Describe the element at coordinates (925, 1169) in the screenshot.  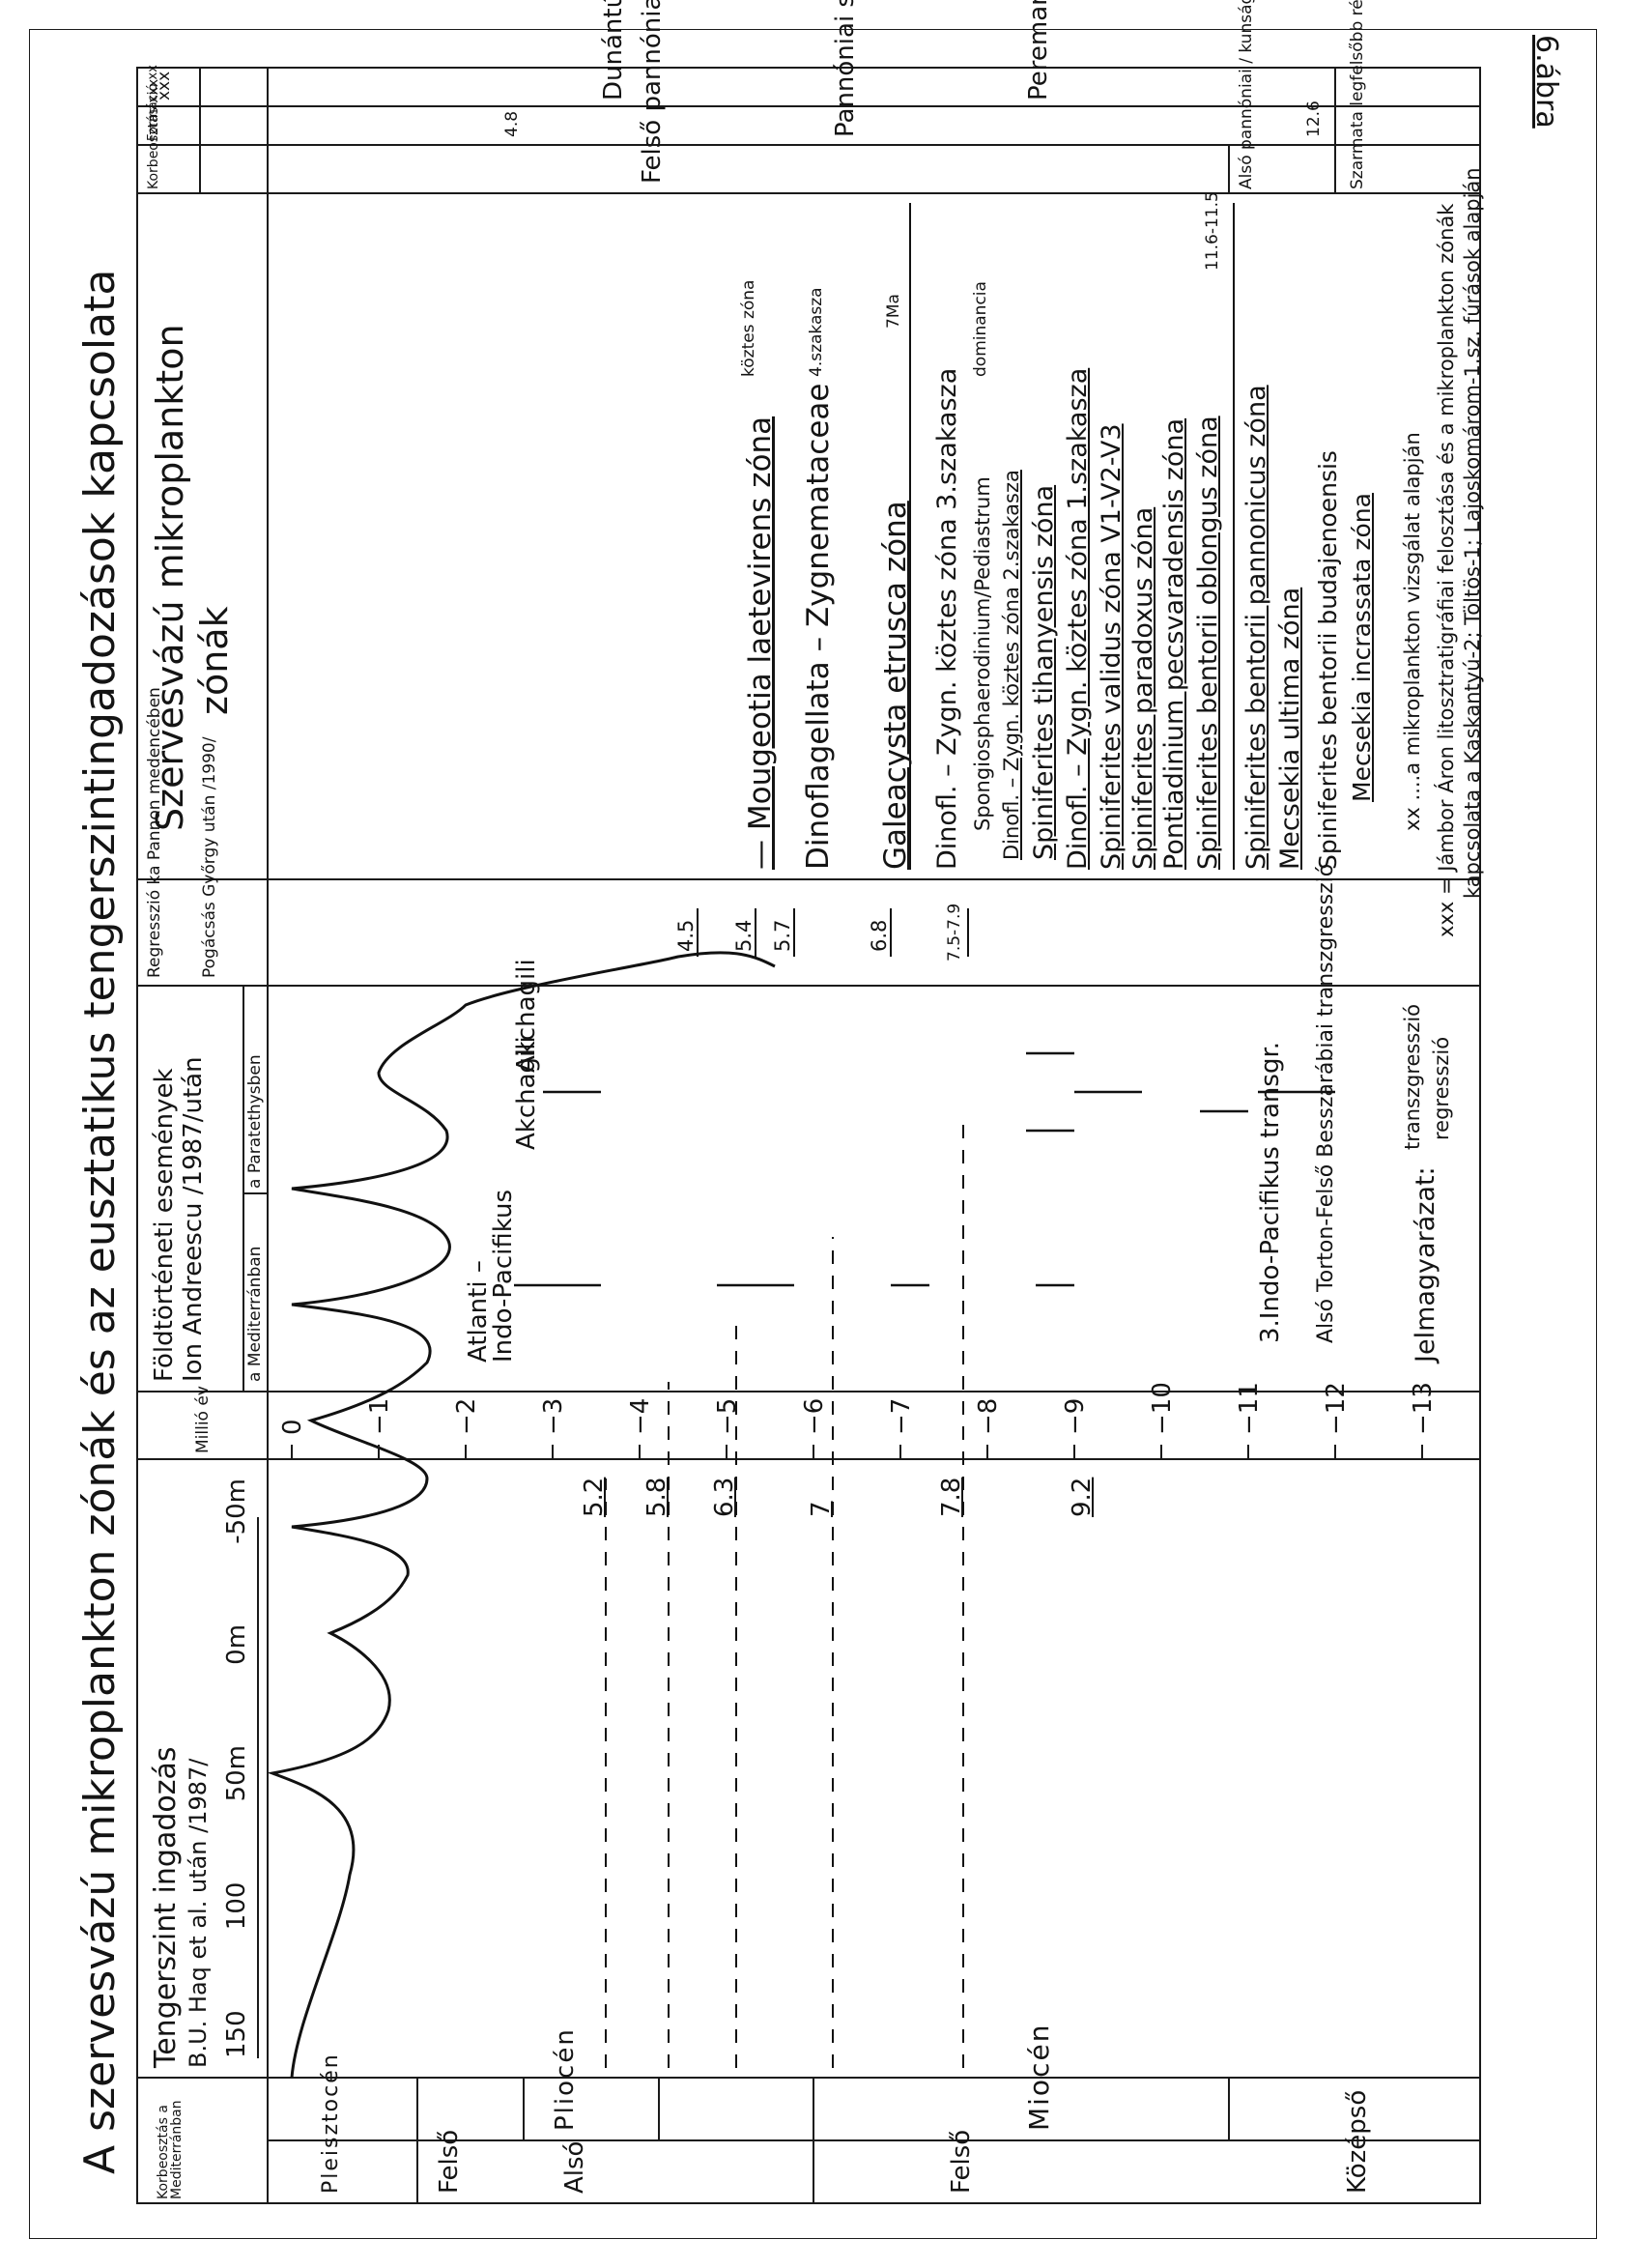
I see `event-arrows` at that location.